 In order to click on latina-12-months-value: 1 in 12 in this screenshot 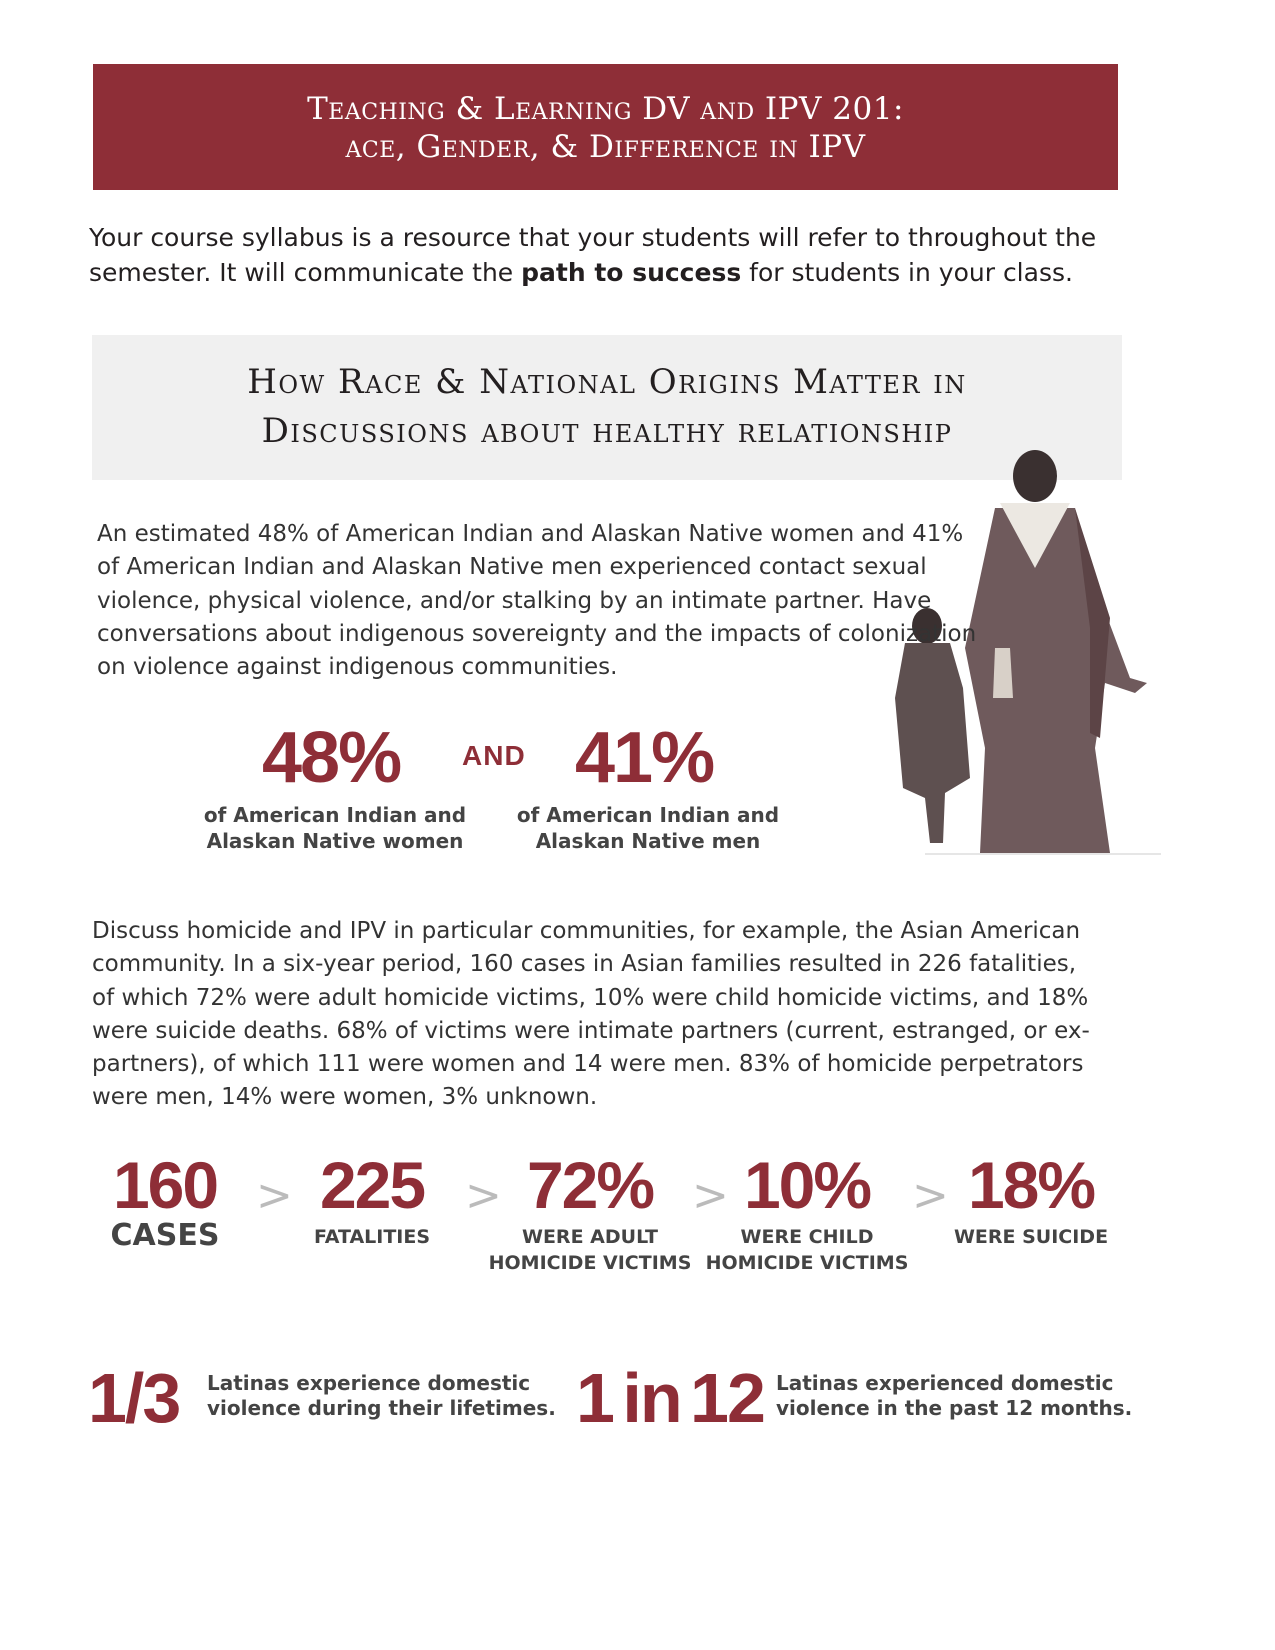, I will do `click(671, 1398)`.